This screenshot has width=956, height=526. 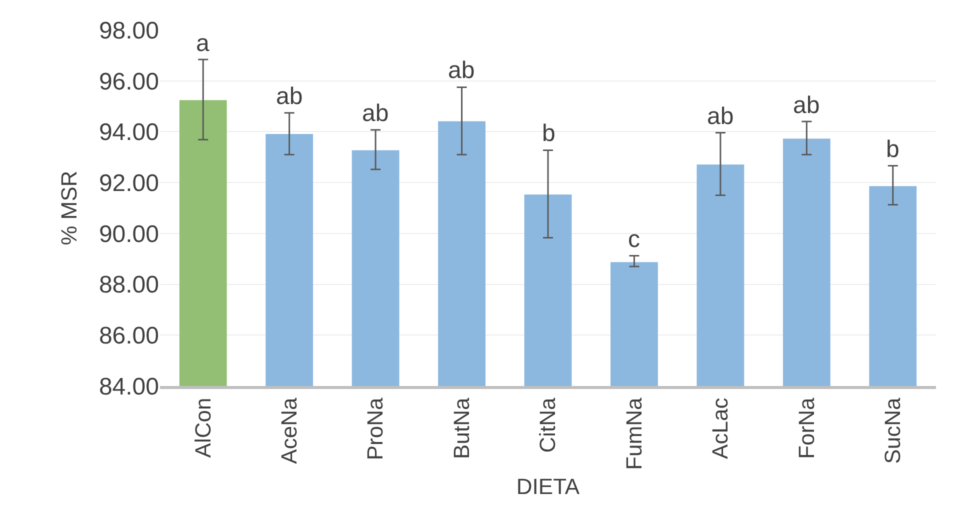 What do you see at coordinates (893, 430) in the screenshot?
I see `x-tick-label: SucNa` at bounding box center [893, 430].